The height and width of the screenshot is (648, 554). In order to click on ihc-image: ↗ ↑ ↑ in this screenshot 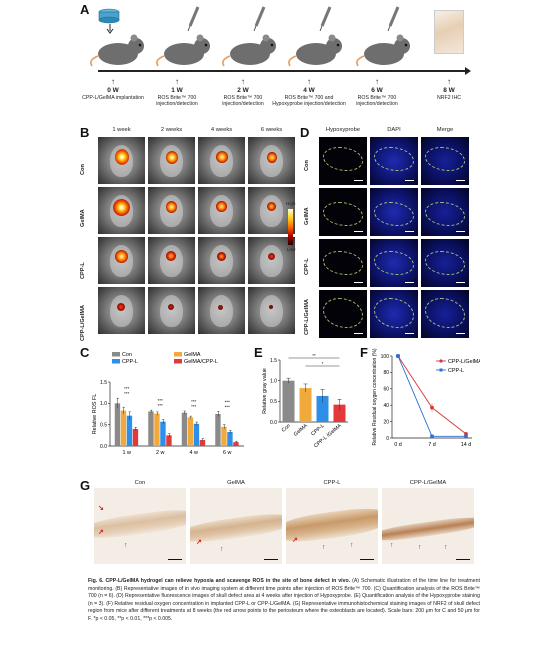, I will do `click(332, 526)`.